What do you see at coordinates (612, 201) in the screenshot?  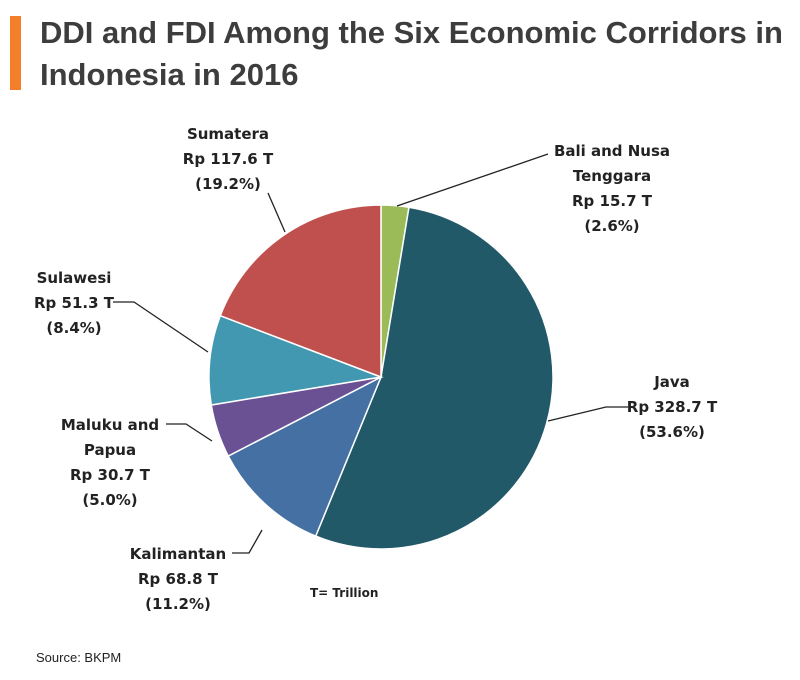 I see `slice-label: Rp 15.7 T` at bounding box center [612, 201].